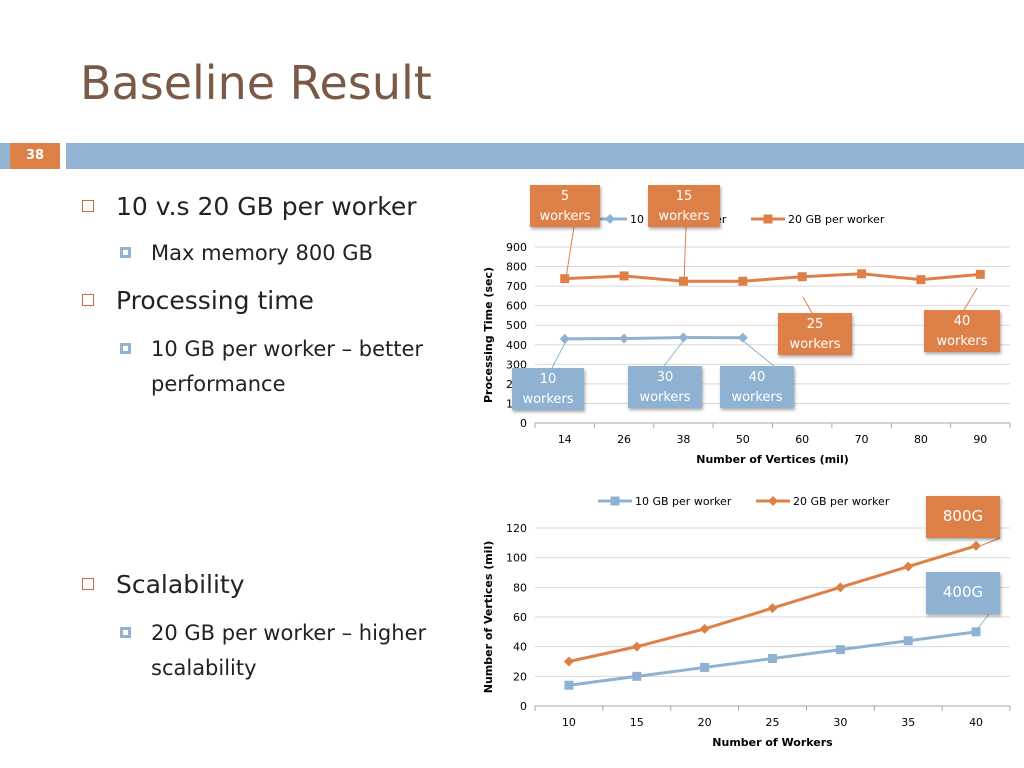  I want to click on y-tick-label: 40, so click(520, 647).